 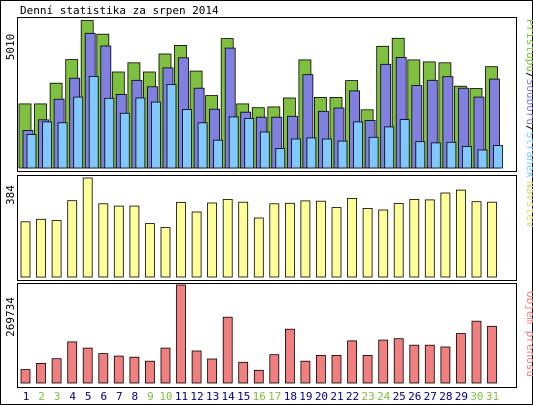 I want to click on legend-pages-label: Stránek, so click(x=528, y=155).